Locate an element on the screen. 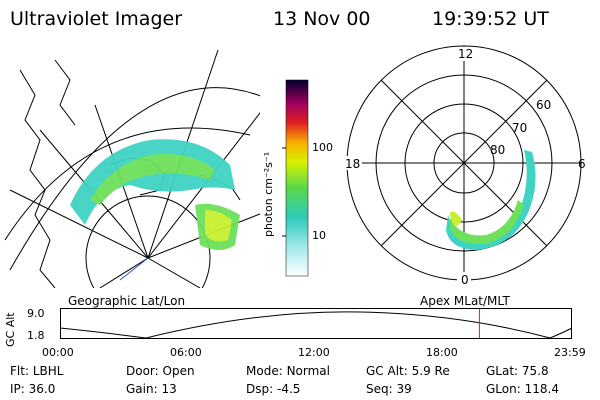 This screenshot has width=600, height=400. info-ip: IP: 36.0 is located at coordinates (33, 389).